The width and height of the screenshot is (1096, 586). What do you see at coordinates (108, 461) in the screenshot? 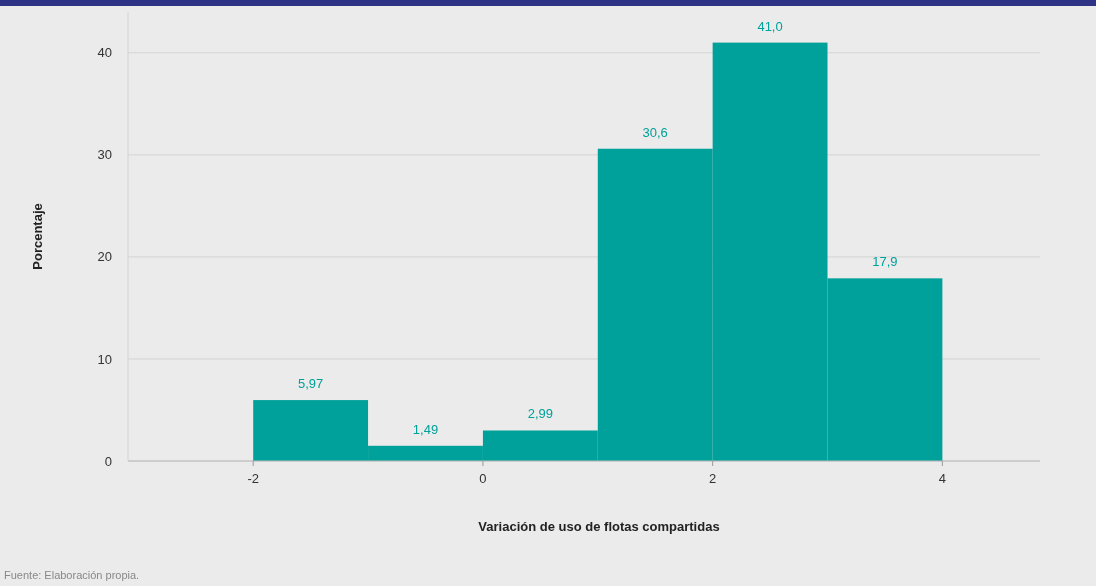
I see `y-tick-label: 0` at bounding box center [108, 461].